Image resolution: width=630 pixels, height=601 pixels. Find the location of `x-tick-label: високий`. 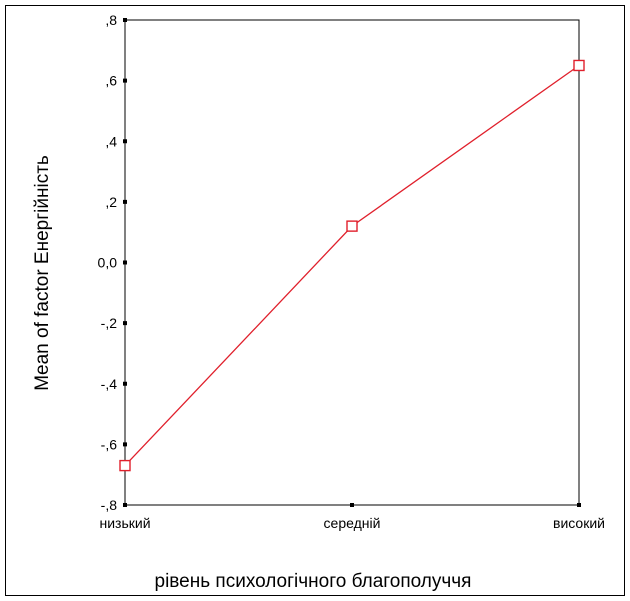

x-tick-label: високий is located at coordinates (579, 523).